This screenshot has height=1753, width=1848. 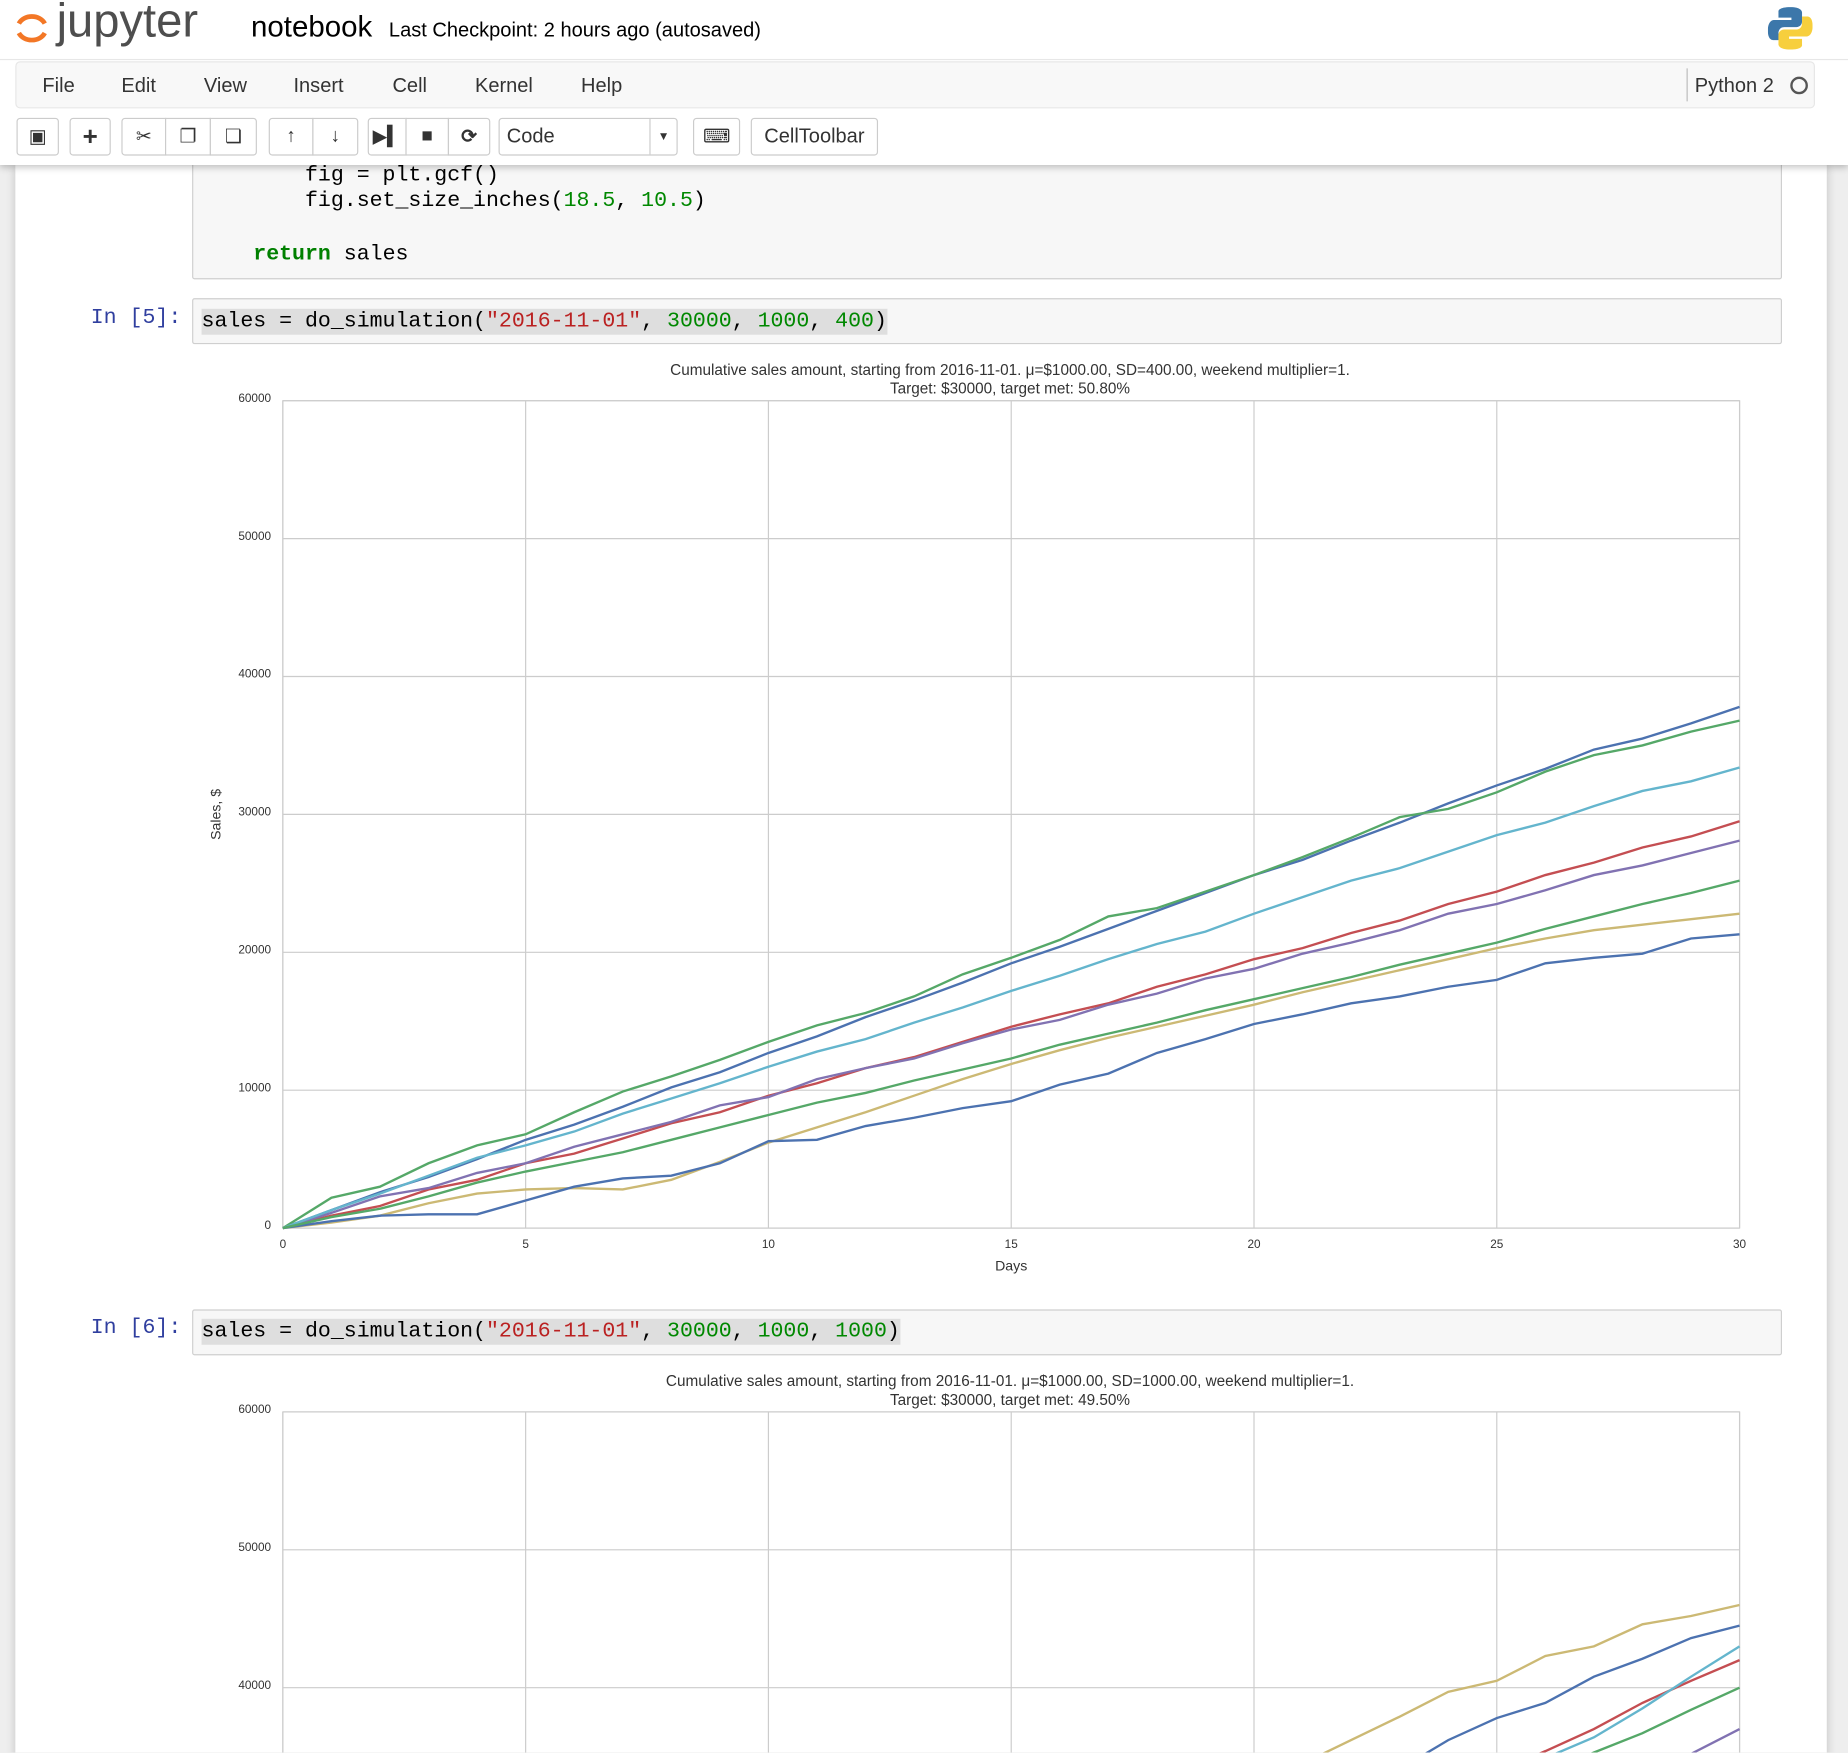 What do you see at coordinates (292, 254) in the screenshot?
I see `code-token: return` at bounding box center [292, 254].